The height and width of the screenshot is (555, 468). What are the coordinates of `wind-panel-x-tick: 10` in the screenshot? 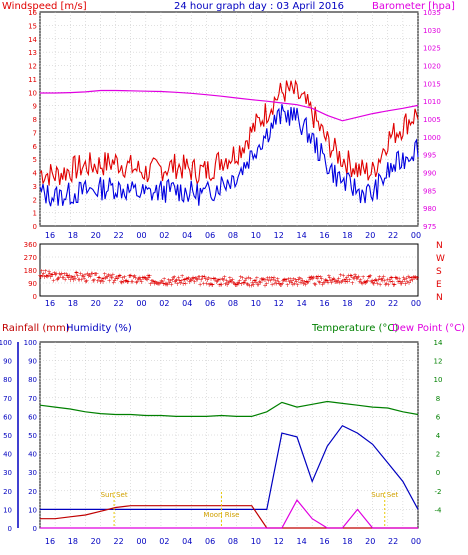 It's located at (256, 235).